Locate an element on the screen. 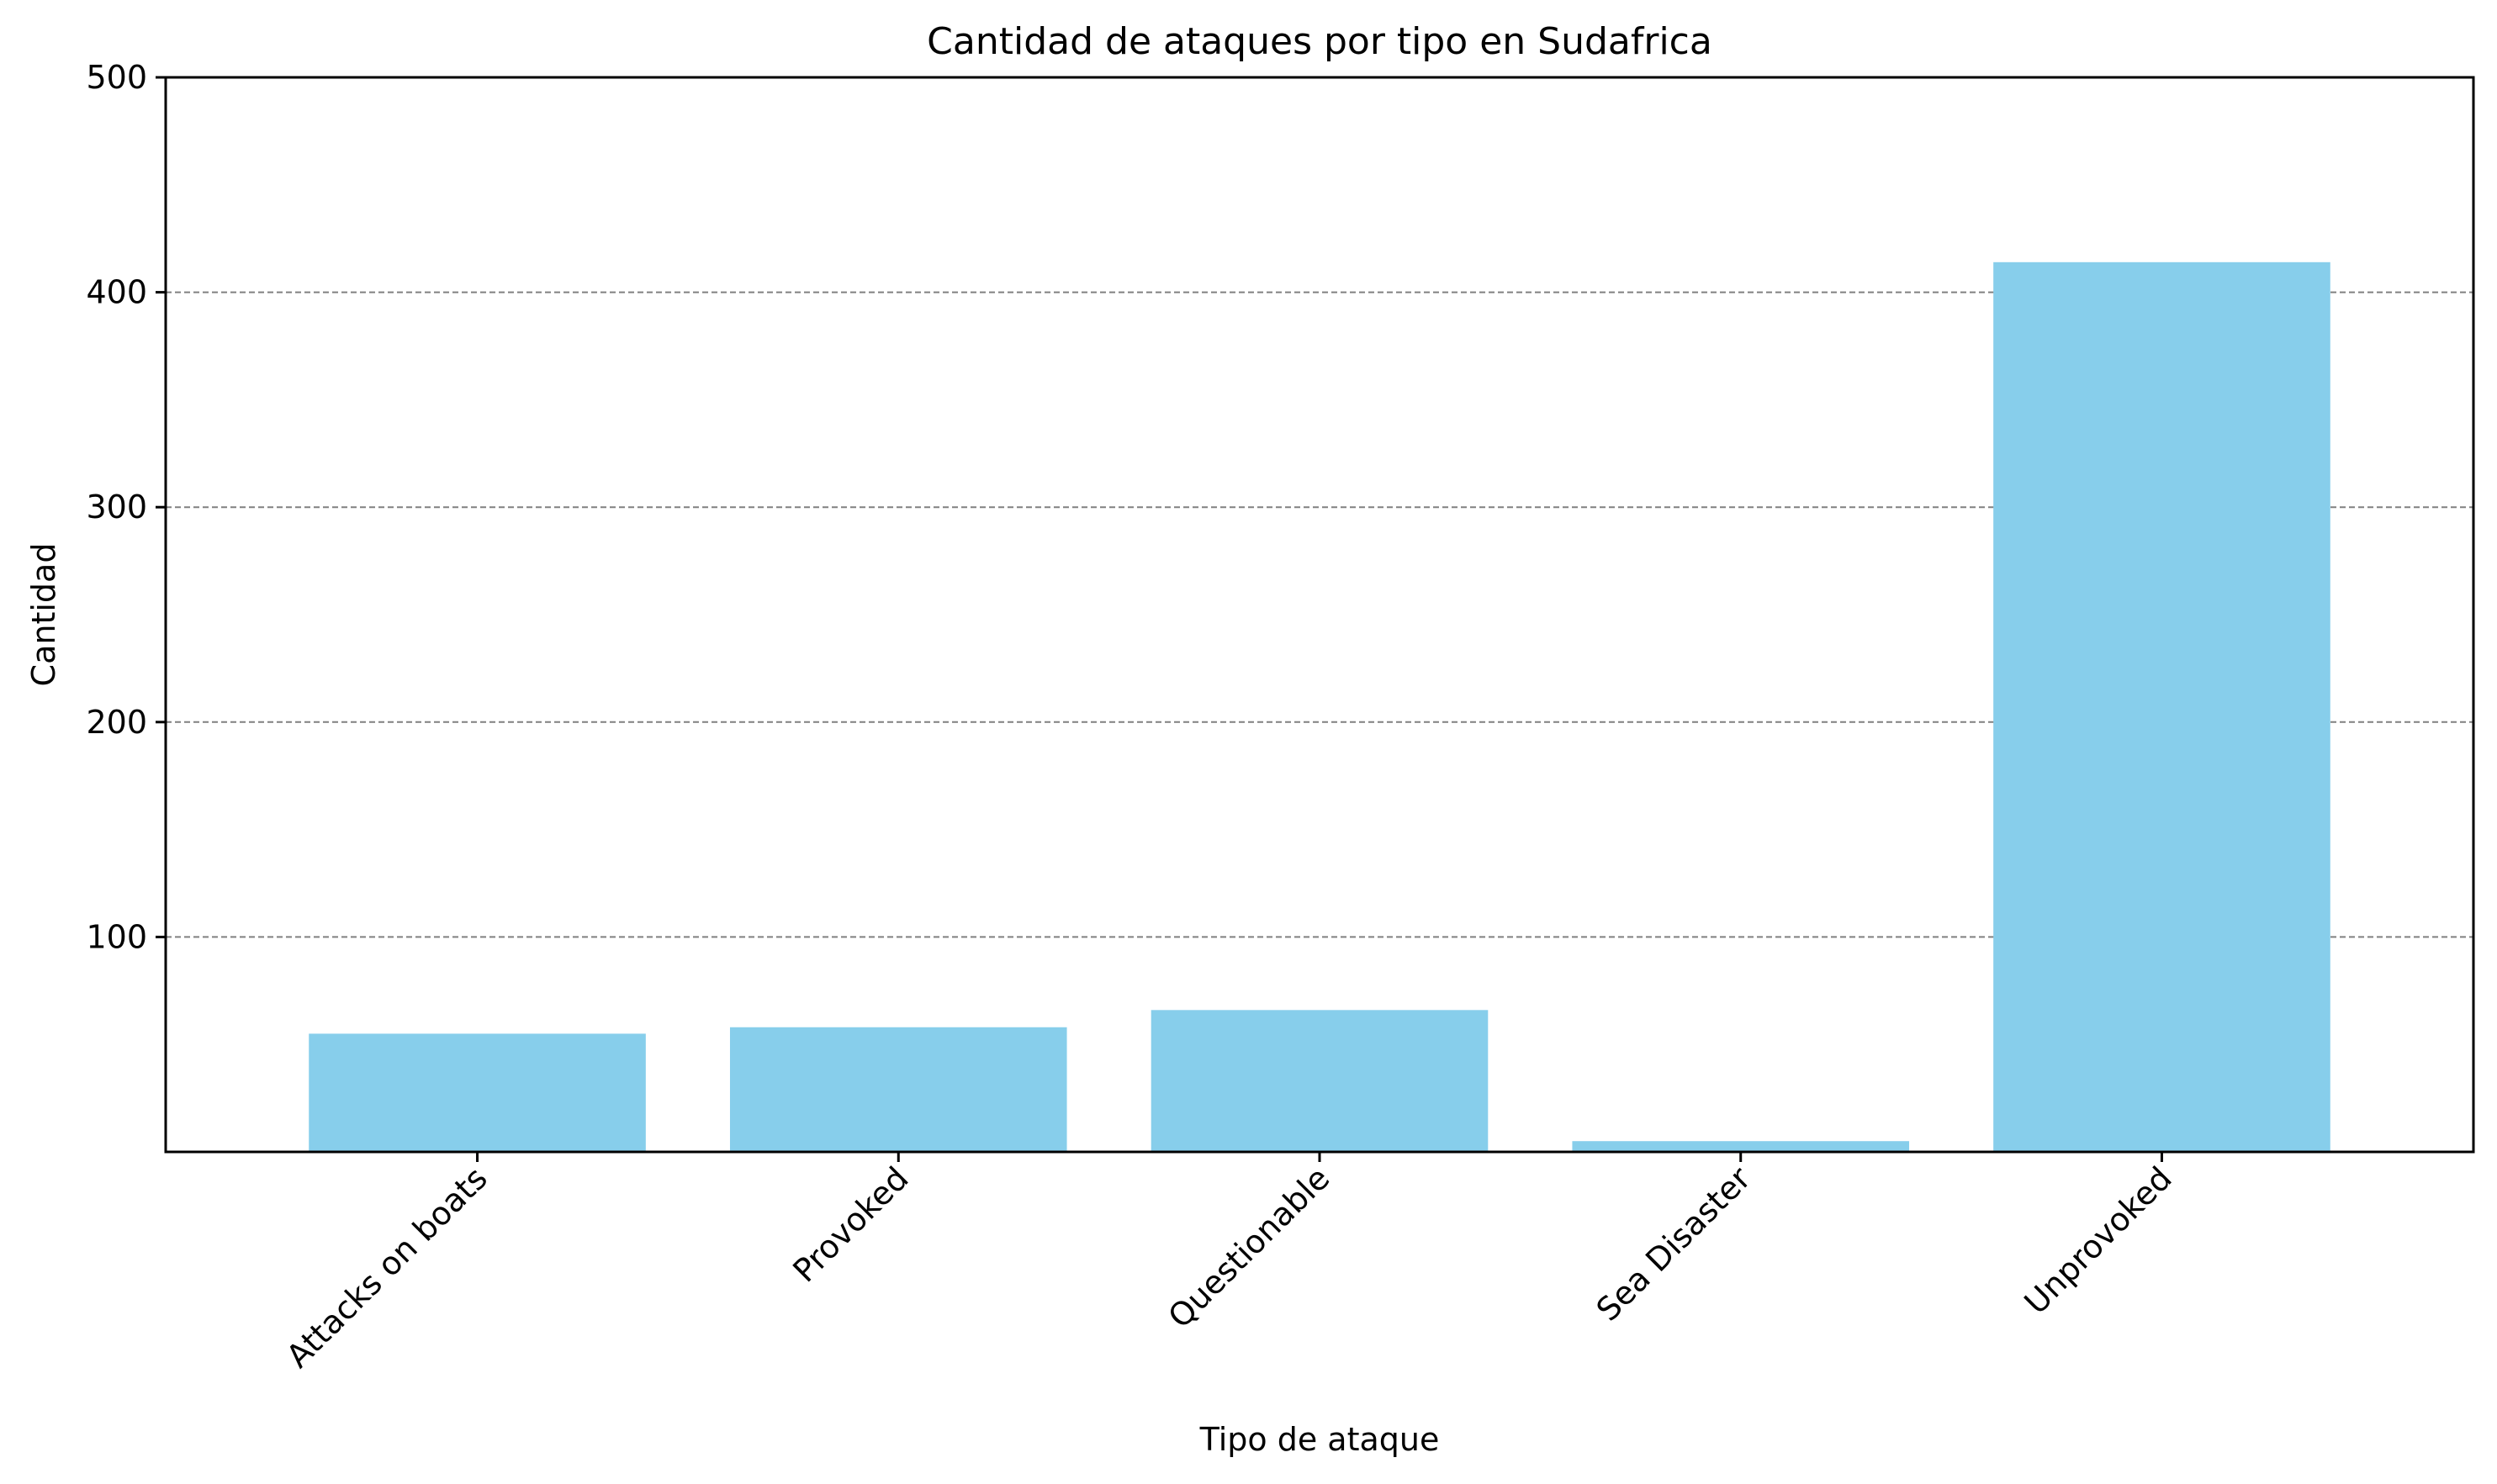 Image resolution: width=2497 pixels, height=1484 pixels. y-tick-label: 300 is located at coordinates (117, 507).